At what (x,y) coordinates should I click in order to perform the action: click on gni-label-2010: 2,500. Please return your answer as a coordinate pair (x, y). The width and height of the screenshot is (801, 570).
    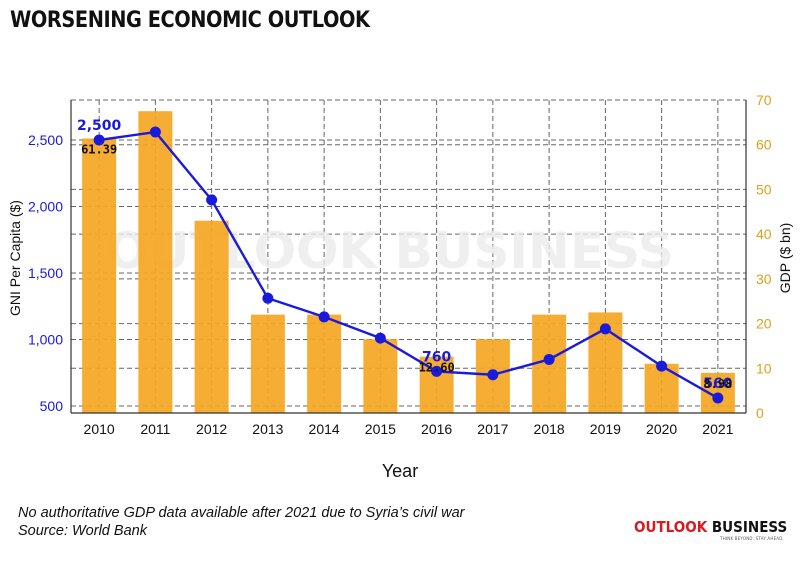
    Looking at the image, I should click on (99, 126).